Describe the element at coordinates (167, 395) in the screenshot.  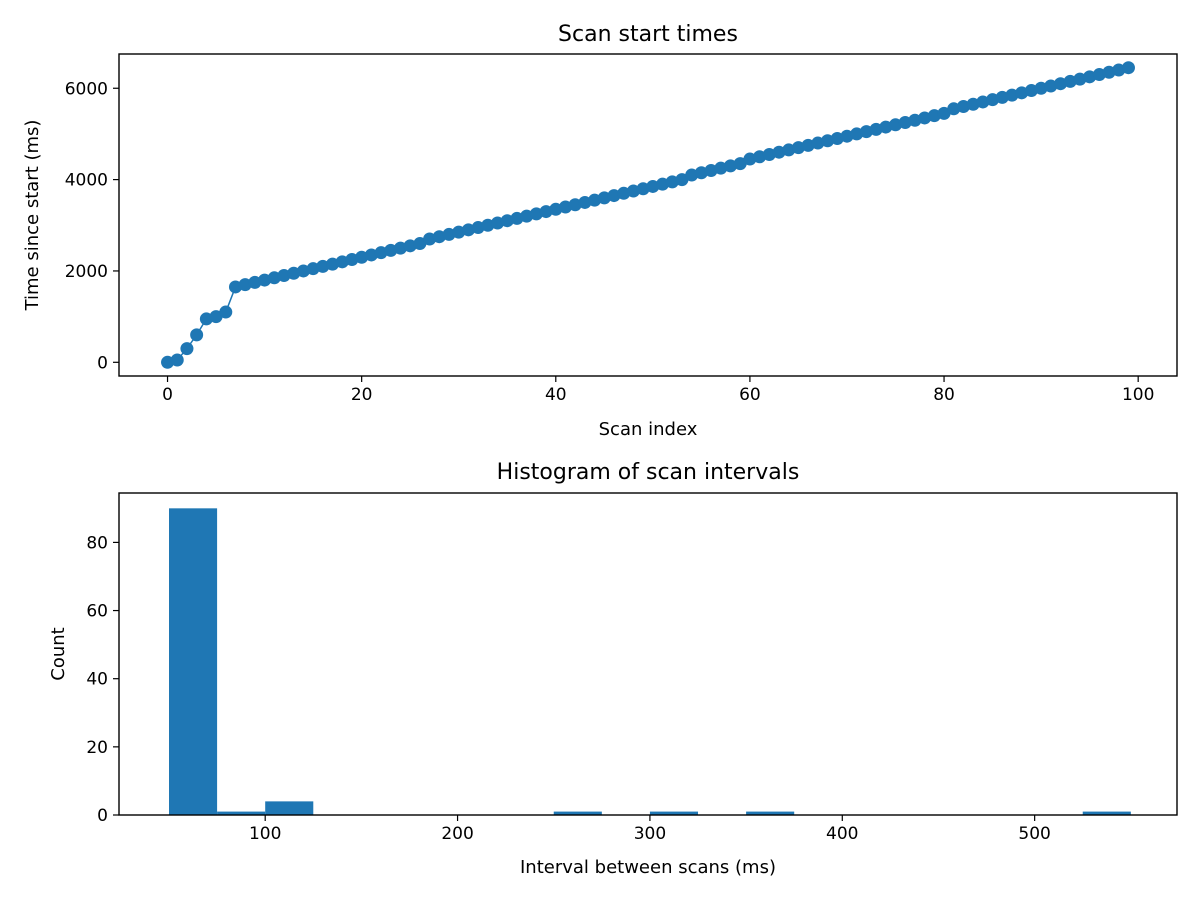
I see `x-tick-label: 0` at that location.